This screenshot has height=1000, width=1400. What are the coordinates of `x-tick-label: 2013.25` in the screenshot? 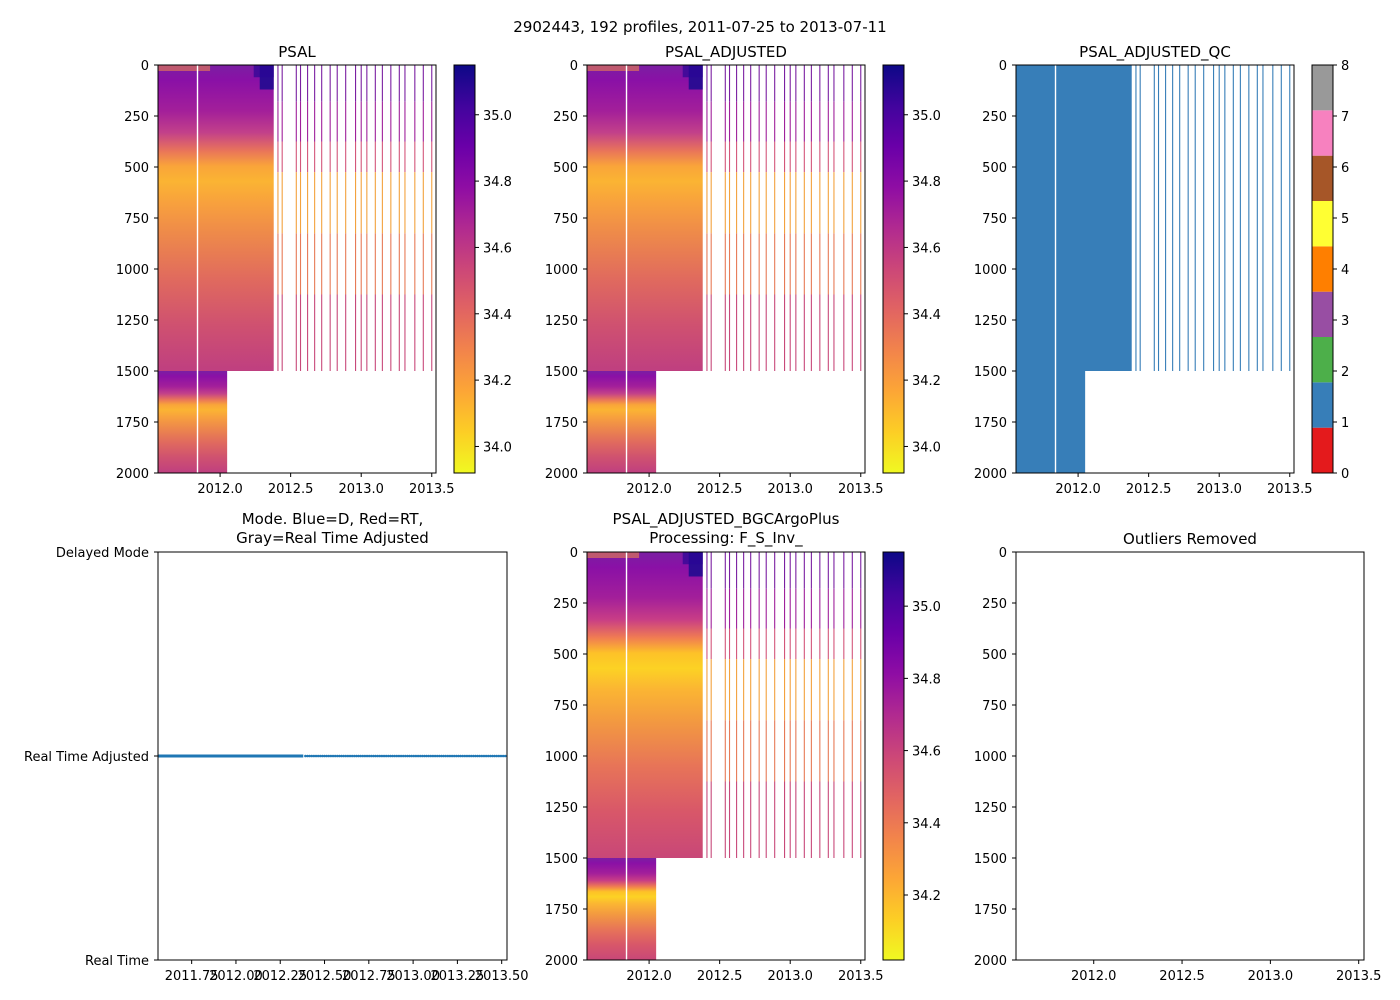 It's located at (458, 976).